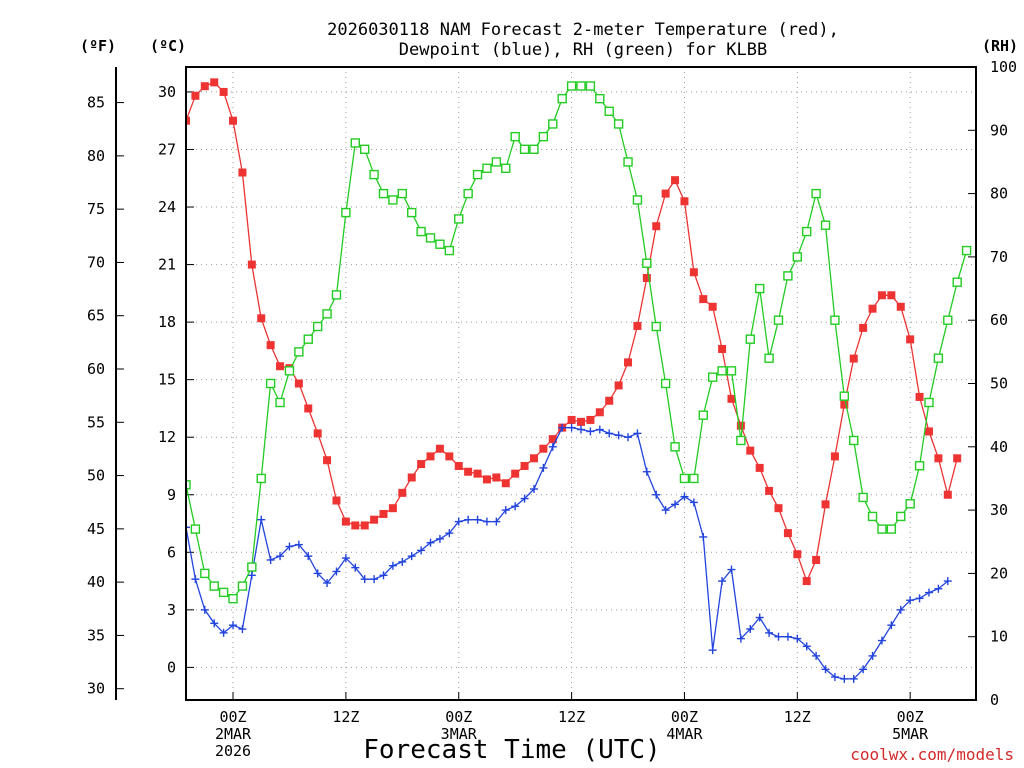  What do you see at coordinates (171, 495) in the screenshot?
I see `celsius-tick-label: 9` at bounding box center [171, 495].